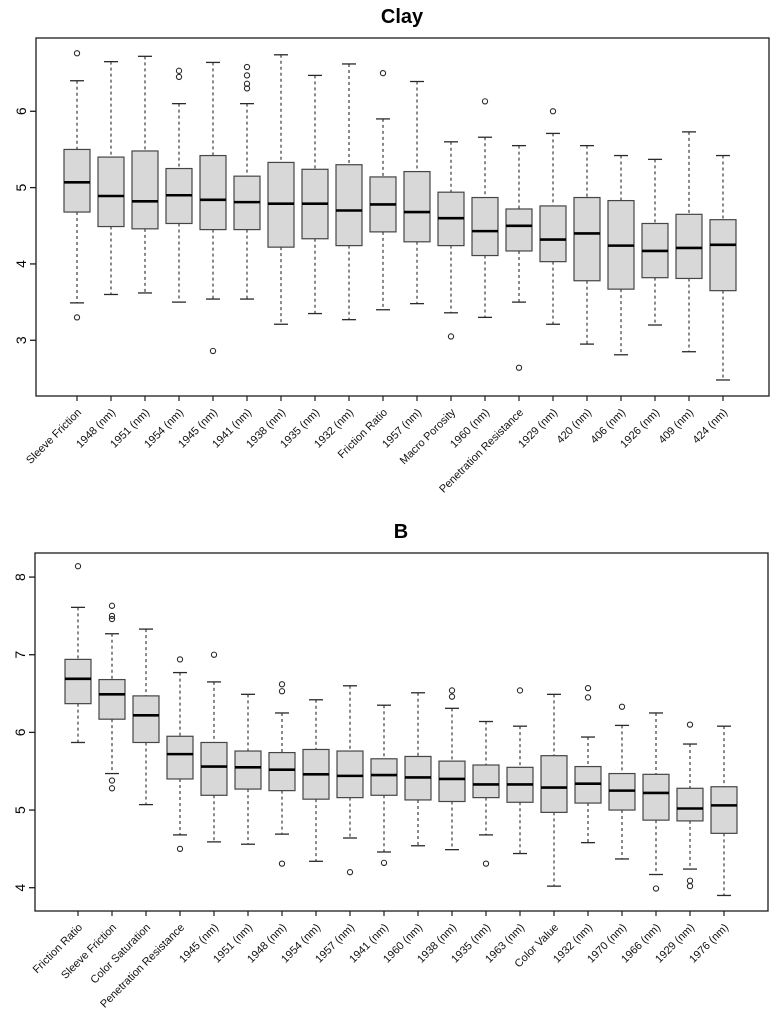  What do you see at coordinates (402, 17) in the screenshot?
I see `clay-chart-title: Clay` at bounding box center [402, 17].